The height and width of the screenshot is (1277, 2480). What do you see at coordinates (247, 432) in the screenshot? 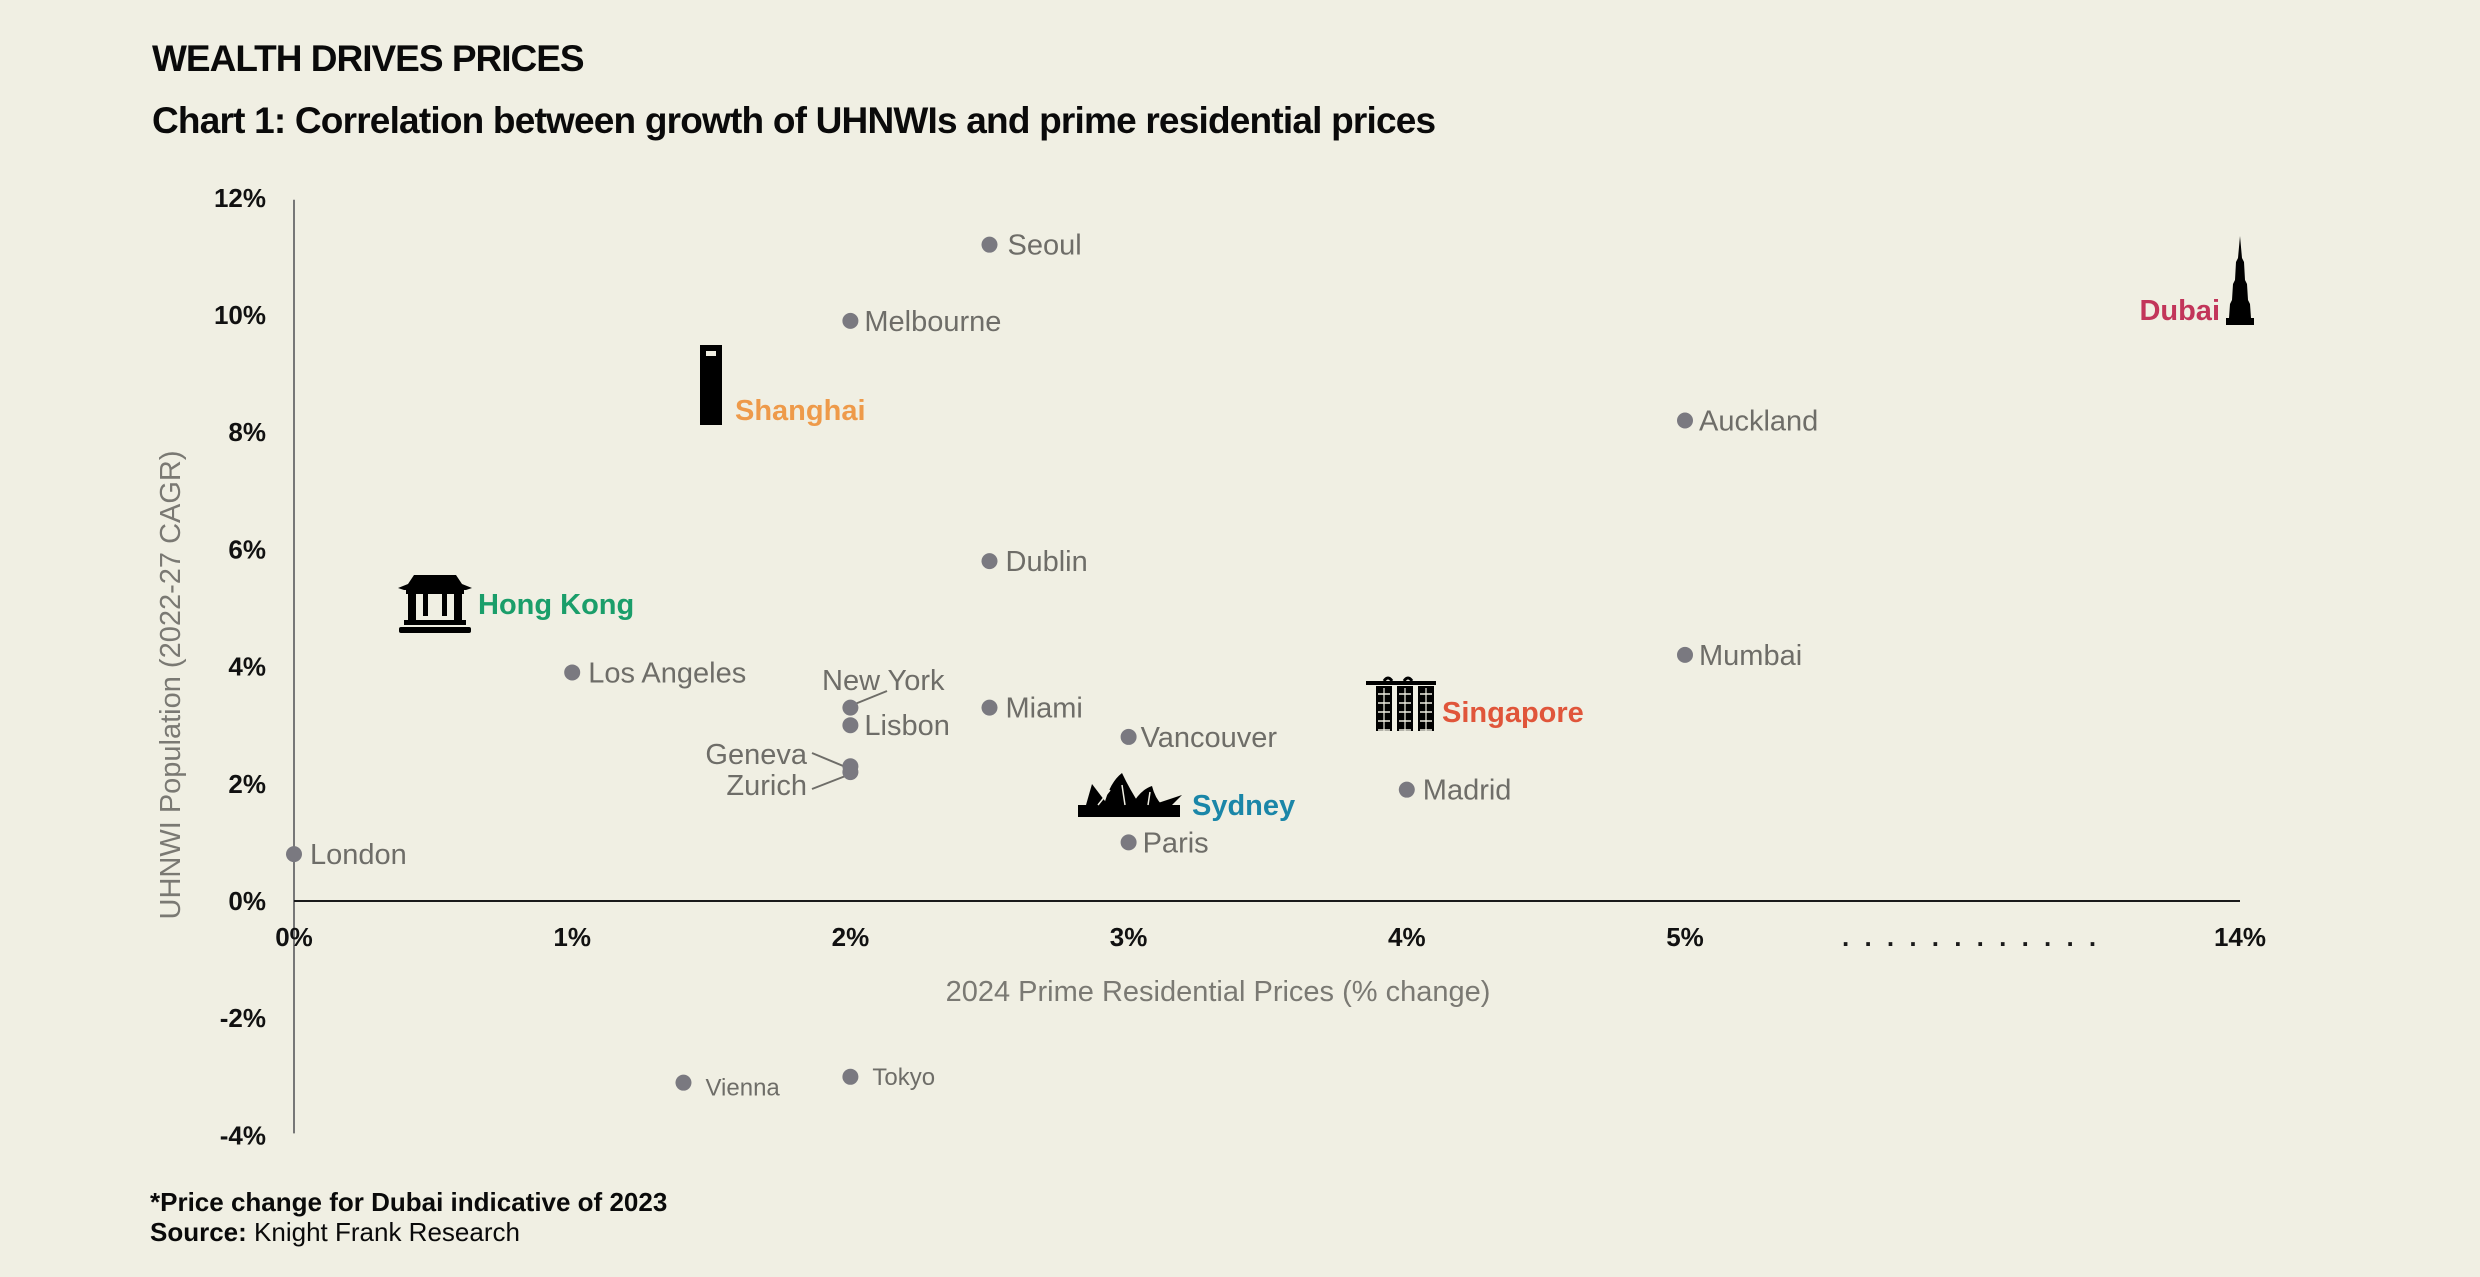
I see `y-tick-label: 8%` at bounding box center [247, 432].